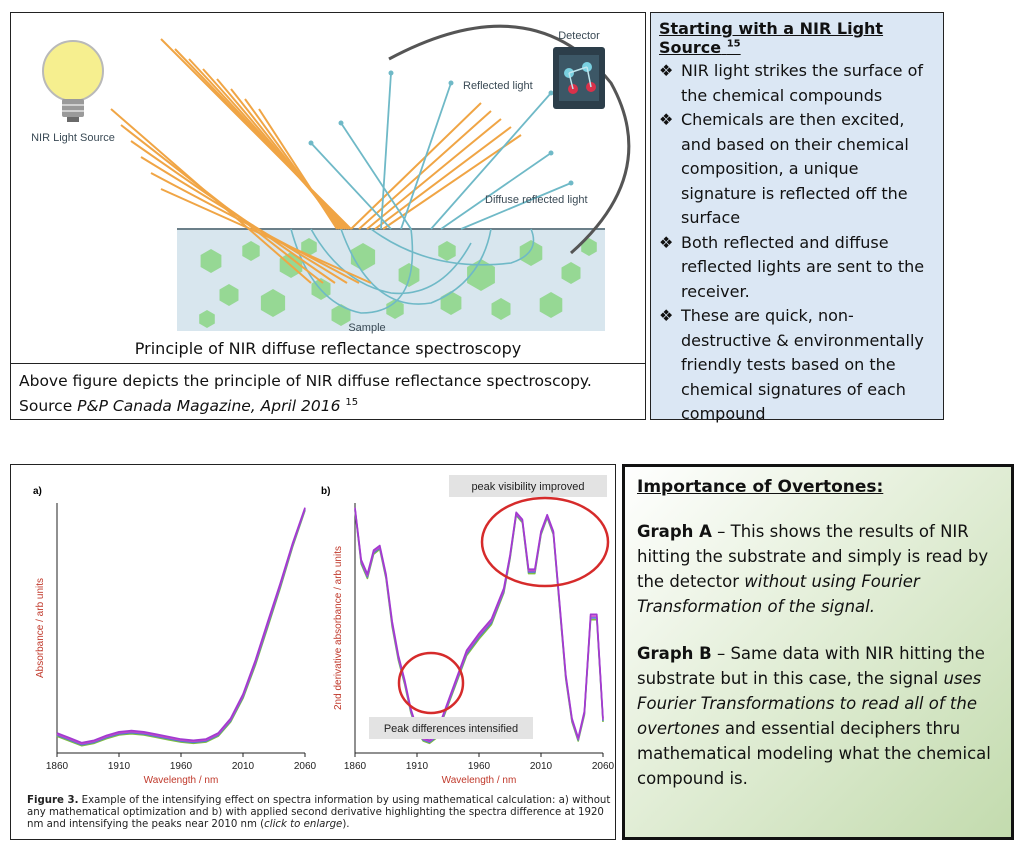 The image size is (1024, 844). I want to click on highlight-circle-peaks, so click(545, 542).